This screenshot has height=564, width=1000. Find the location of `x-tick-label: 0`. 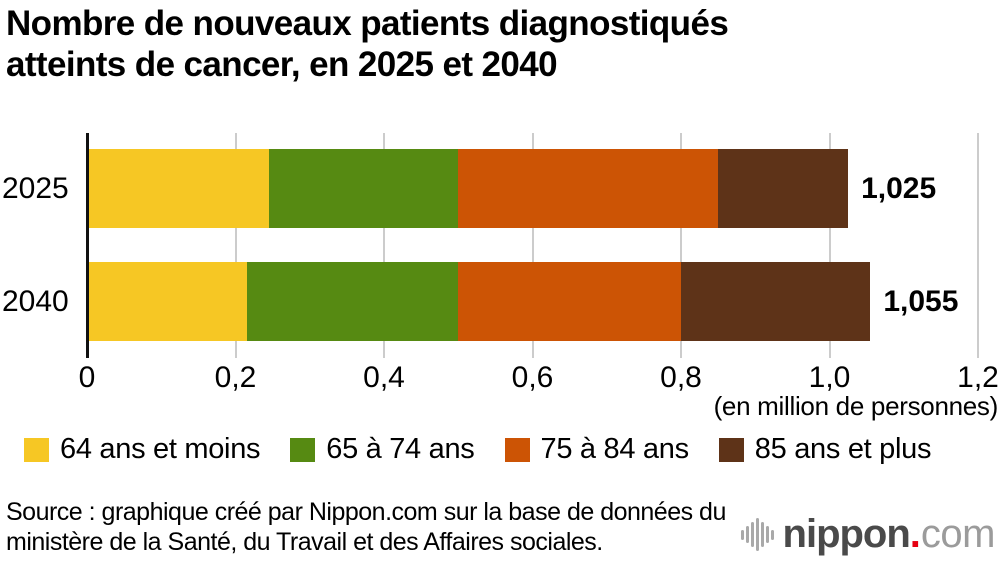

x-tick-label: 0 is located at coordinates (87, 377).